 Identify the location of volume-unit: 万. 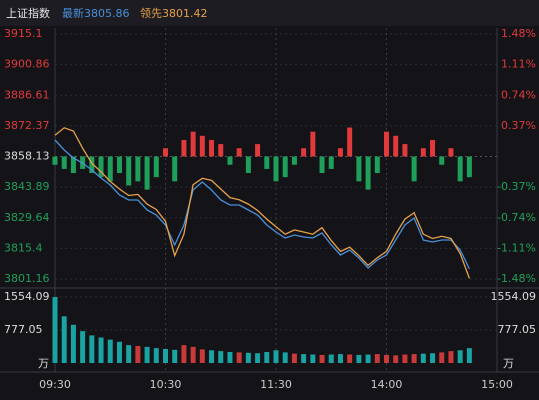
(43, 363).